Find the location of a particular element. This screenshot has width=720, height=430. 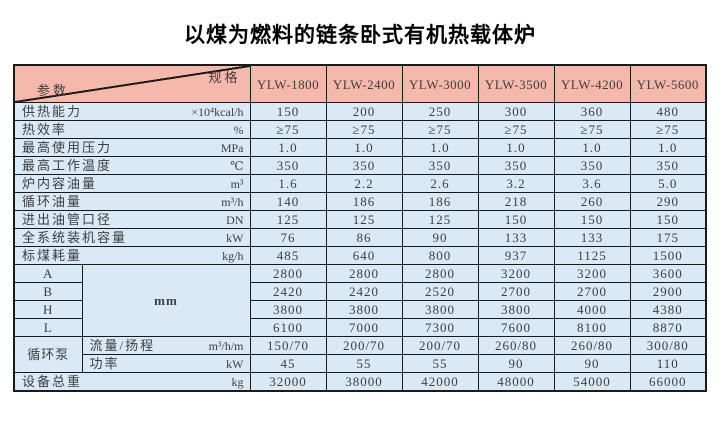

dimension-label-cell: L is located at coordinates (48, 327).